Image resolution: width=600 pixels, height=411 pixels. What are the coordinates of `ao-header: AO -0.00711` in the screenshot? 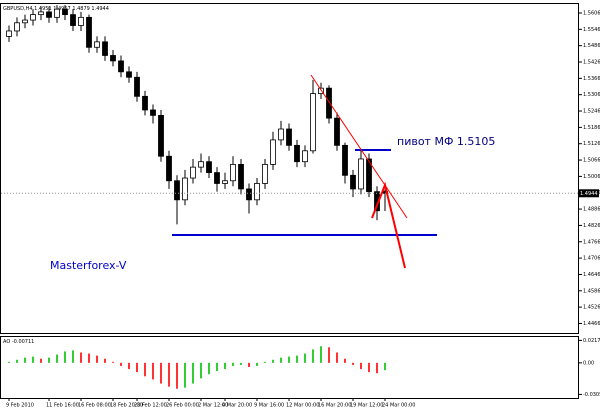 It's located at (18, 342).